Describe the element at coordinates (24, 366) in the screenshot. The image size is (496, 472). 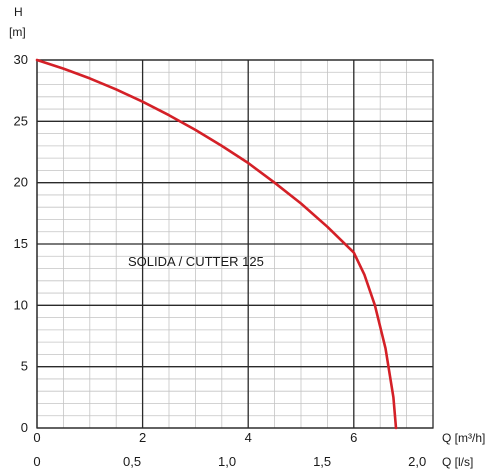
I see `y-tick-label: 5` at that location.